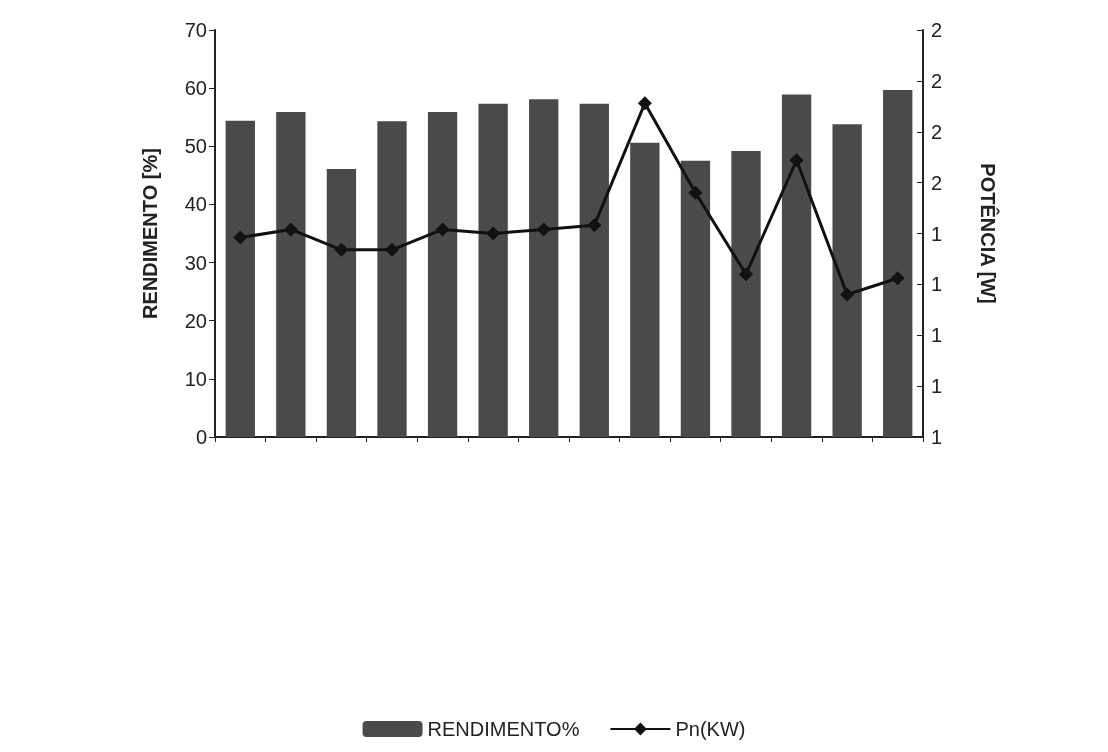  What do you see at coordinates (195, 88) in the screenshot?
I see `y-tick-label: 60` at bounding box center [195, 88].